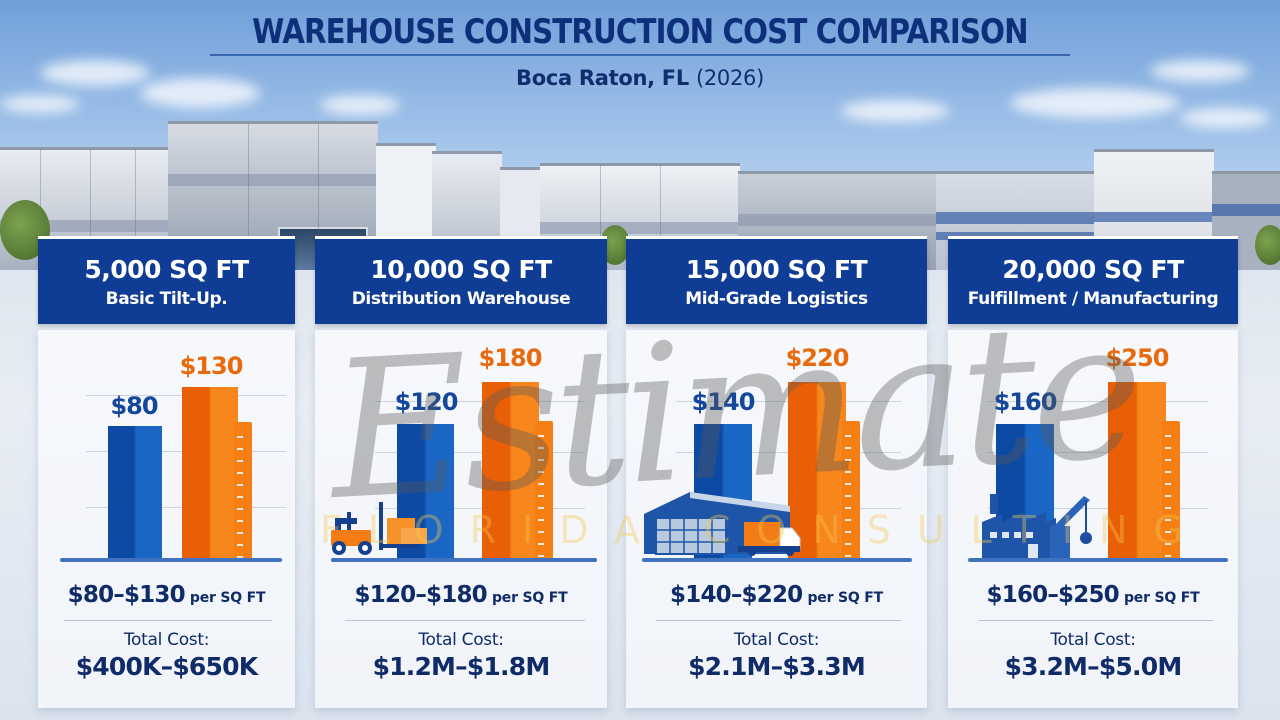  Describe the element at coordinates (1093, 666) in the screenshot. I see `total-cost-value: $3.2M–$5.0M` at that location.